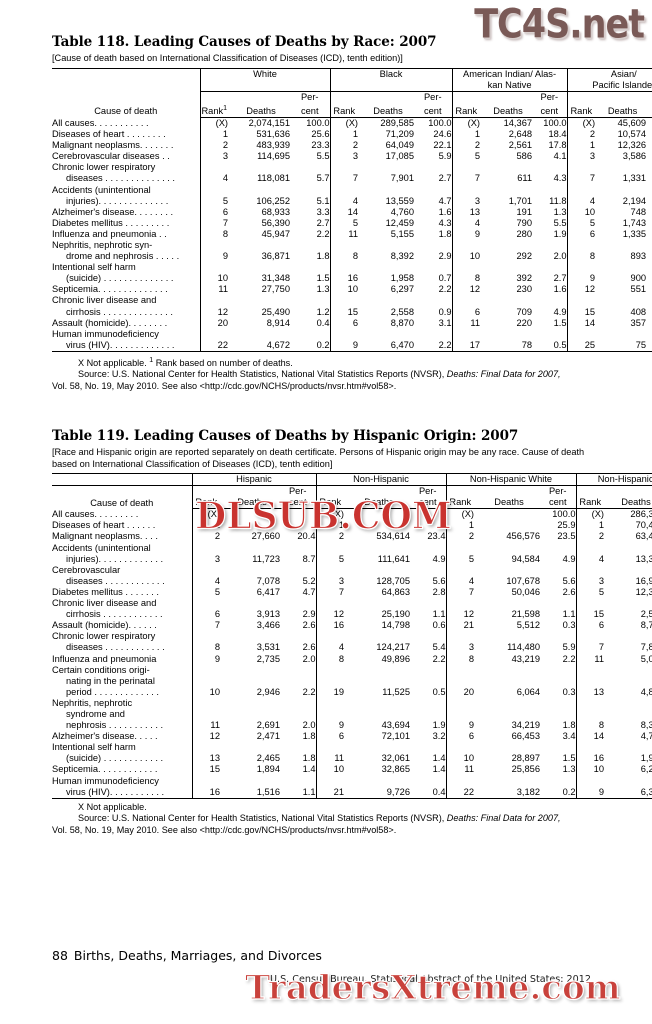  I want to click on row-value: 8,392, so click(402, 256).